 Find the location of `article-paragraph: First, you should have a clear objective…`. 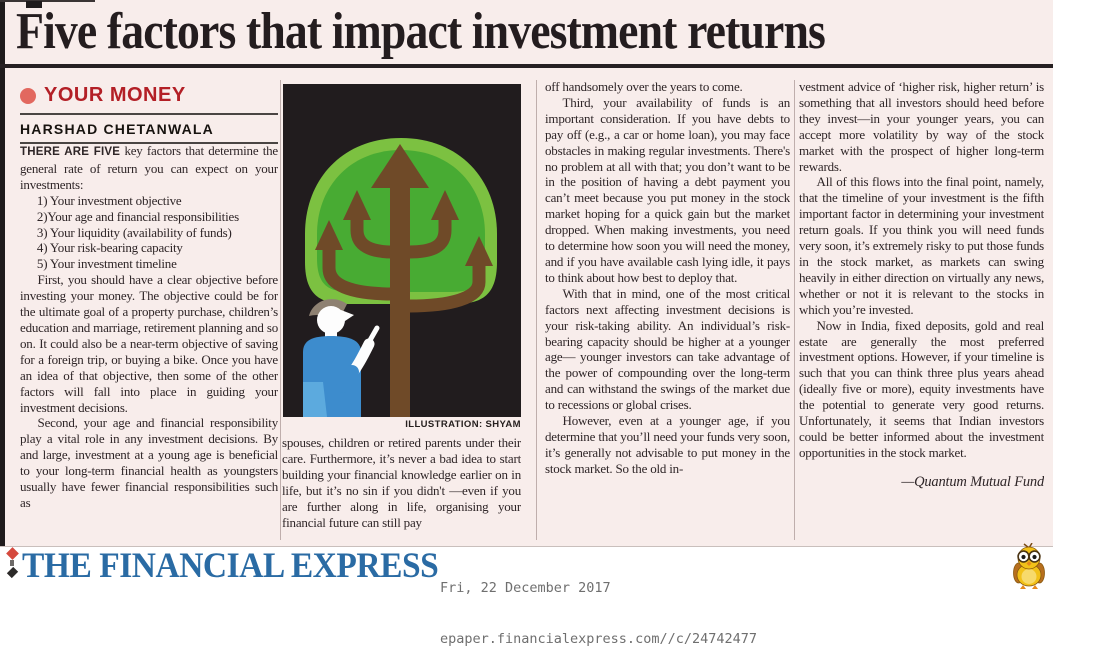

article-paragraph: First, you should have a clear objective… is located at coordinates (149, 343).